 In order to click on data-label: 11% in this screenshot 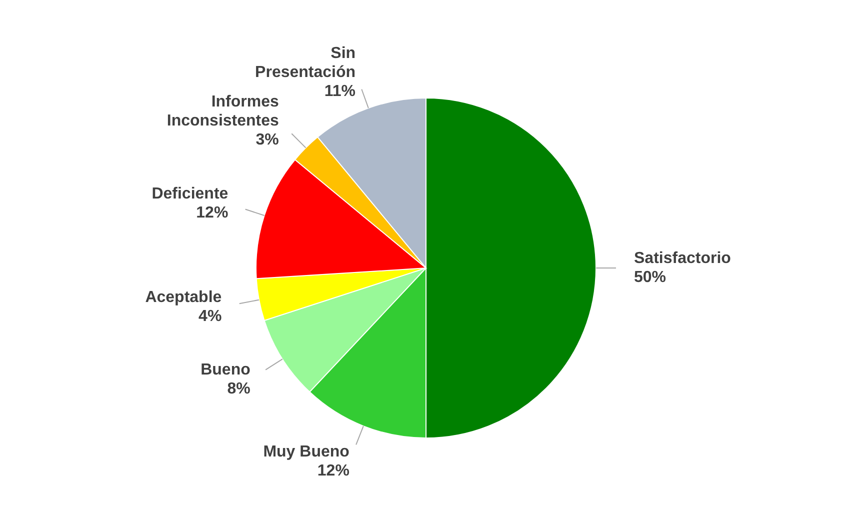, I will do `click(340, 91)`.